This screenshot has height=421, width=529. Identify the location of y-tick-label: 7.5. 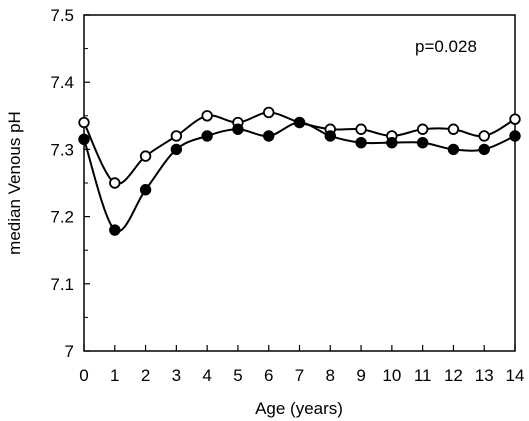
(62, 15).